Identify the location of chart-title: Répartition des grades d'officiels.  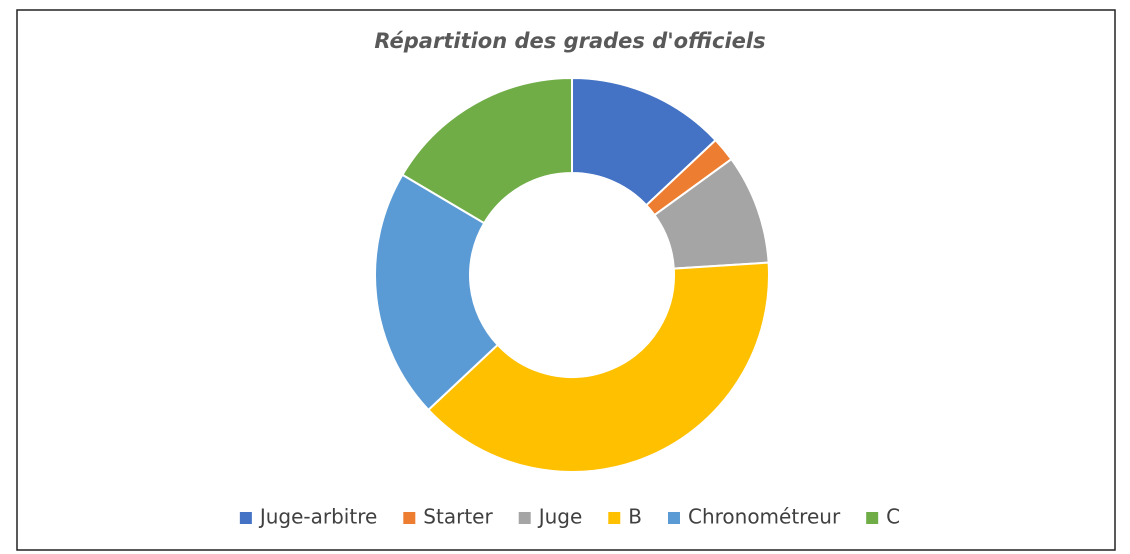
(569, 41).